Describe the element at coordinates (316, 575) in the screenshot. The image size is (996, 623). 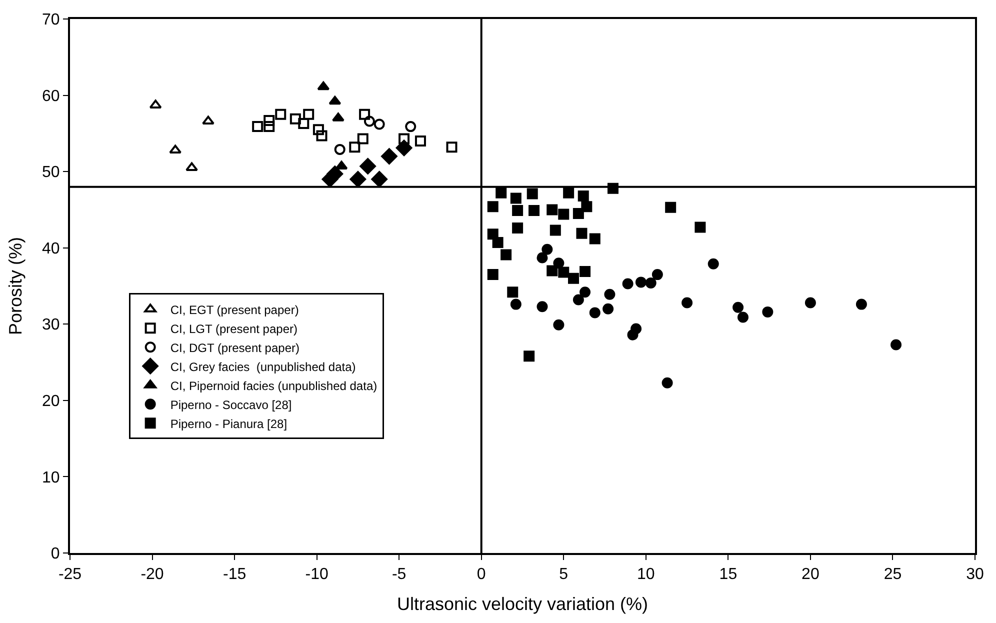
I see `x-tick-label: -10` at that location.